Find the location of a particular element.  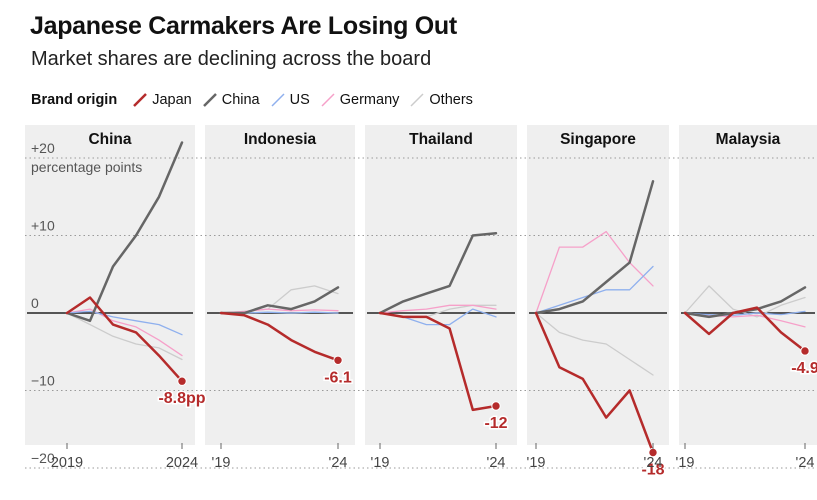

panel-title-indonesia: Indonesia is located at coordinates (280, 139).